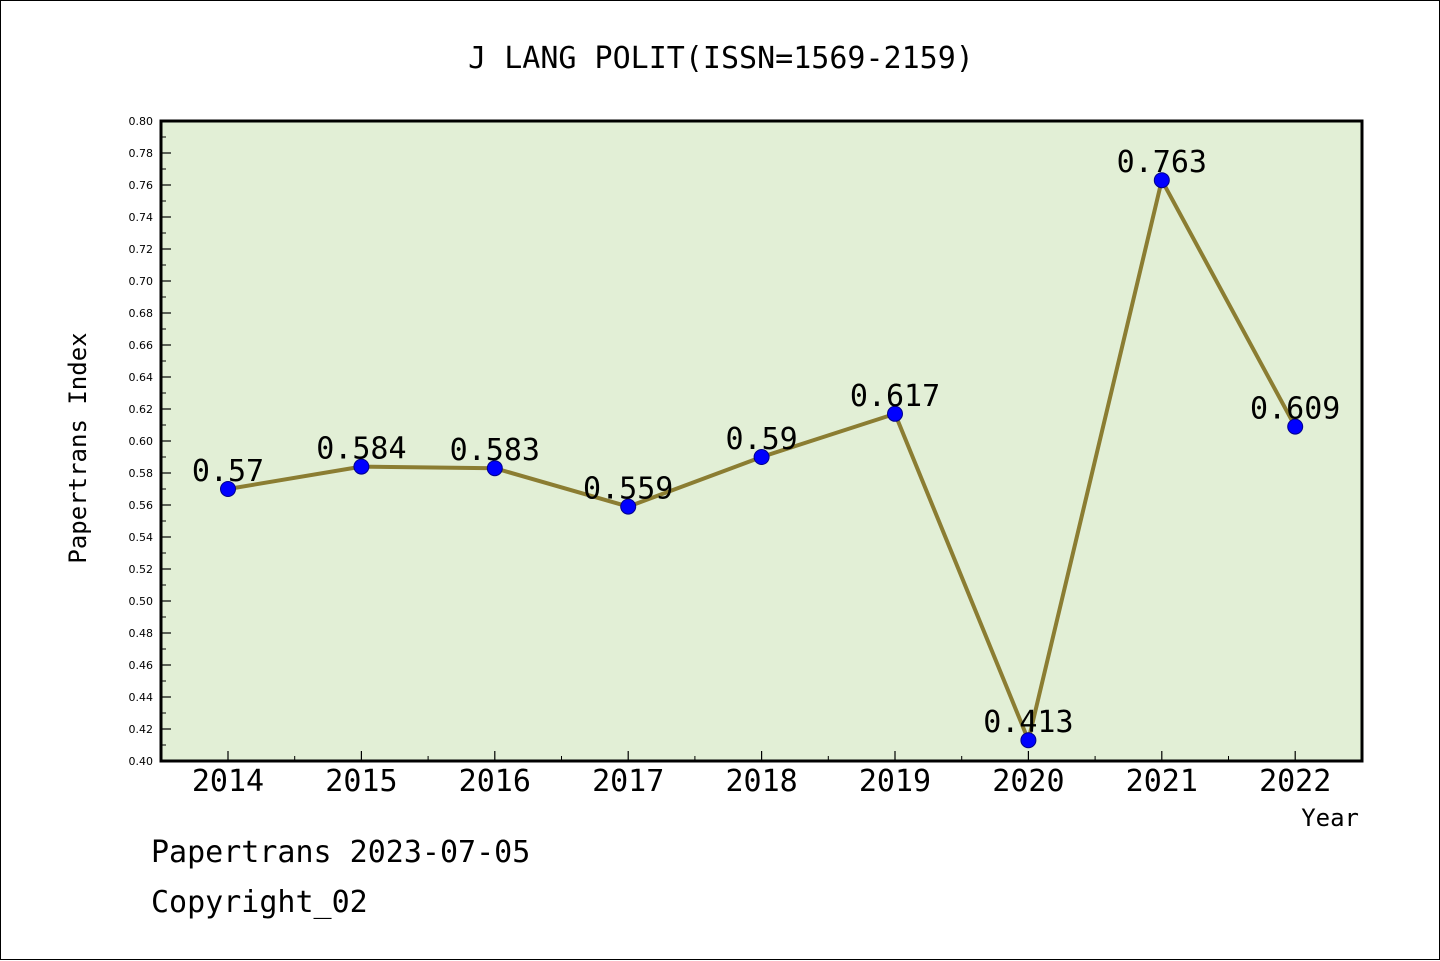 Image resolution: width=1440 pixels, height=961 pixels. I want to click on y-tick-label: 0.62, so click(141, 409).